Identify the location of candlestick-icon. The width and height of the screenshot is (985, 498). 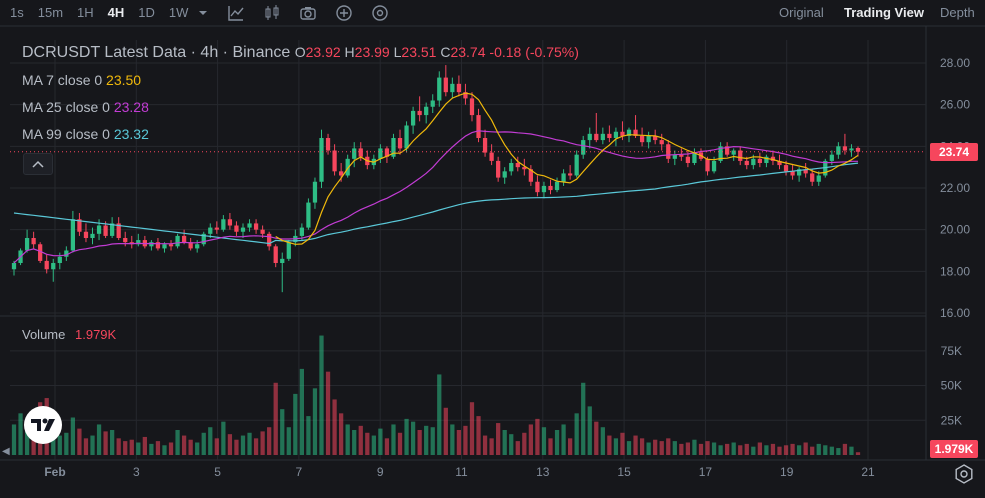
(272, 13).